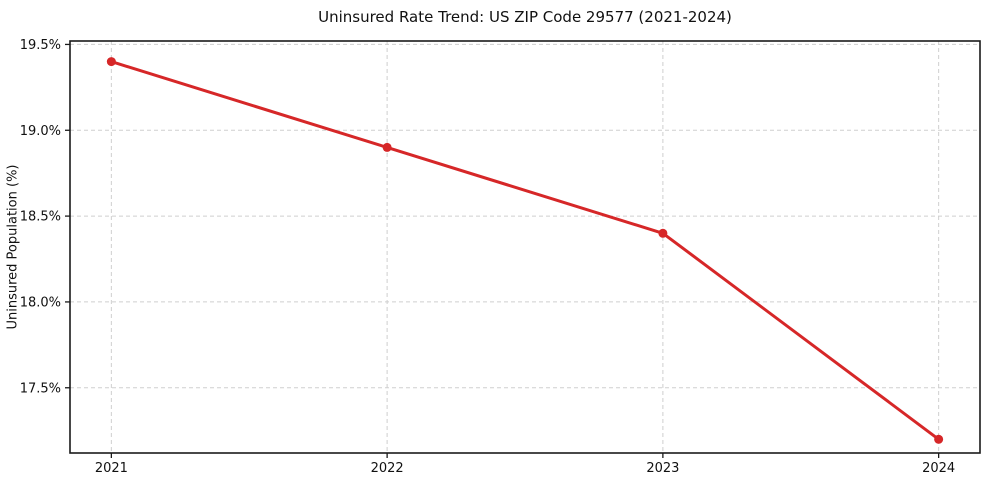 This screenshot has height=490, width=989. What do you see at coordinates (111, 468) in the screenshot?
I see `x-tick-label: 2021` at bounding box center [111, 468].